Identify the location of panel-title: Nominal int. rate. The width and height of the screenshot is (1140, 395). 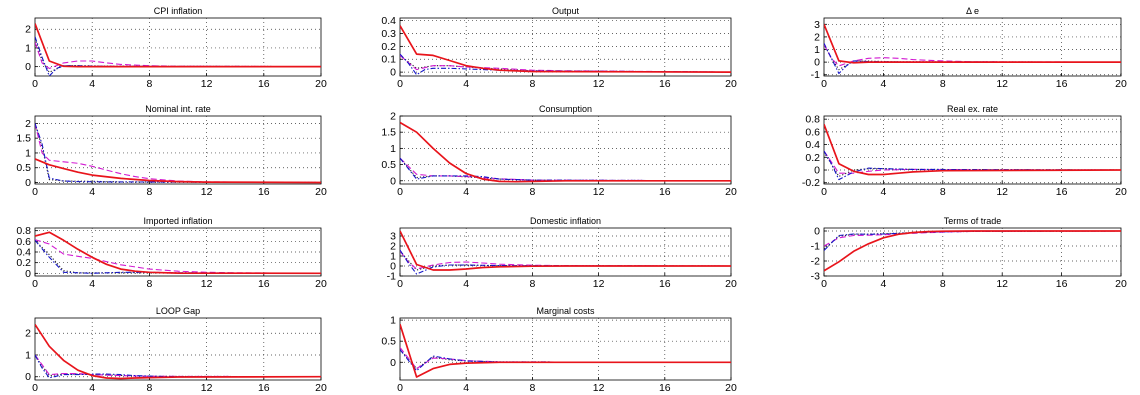
(178, 109).